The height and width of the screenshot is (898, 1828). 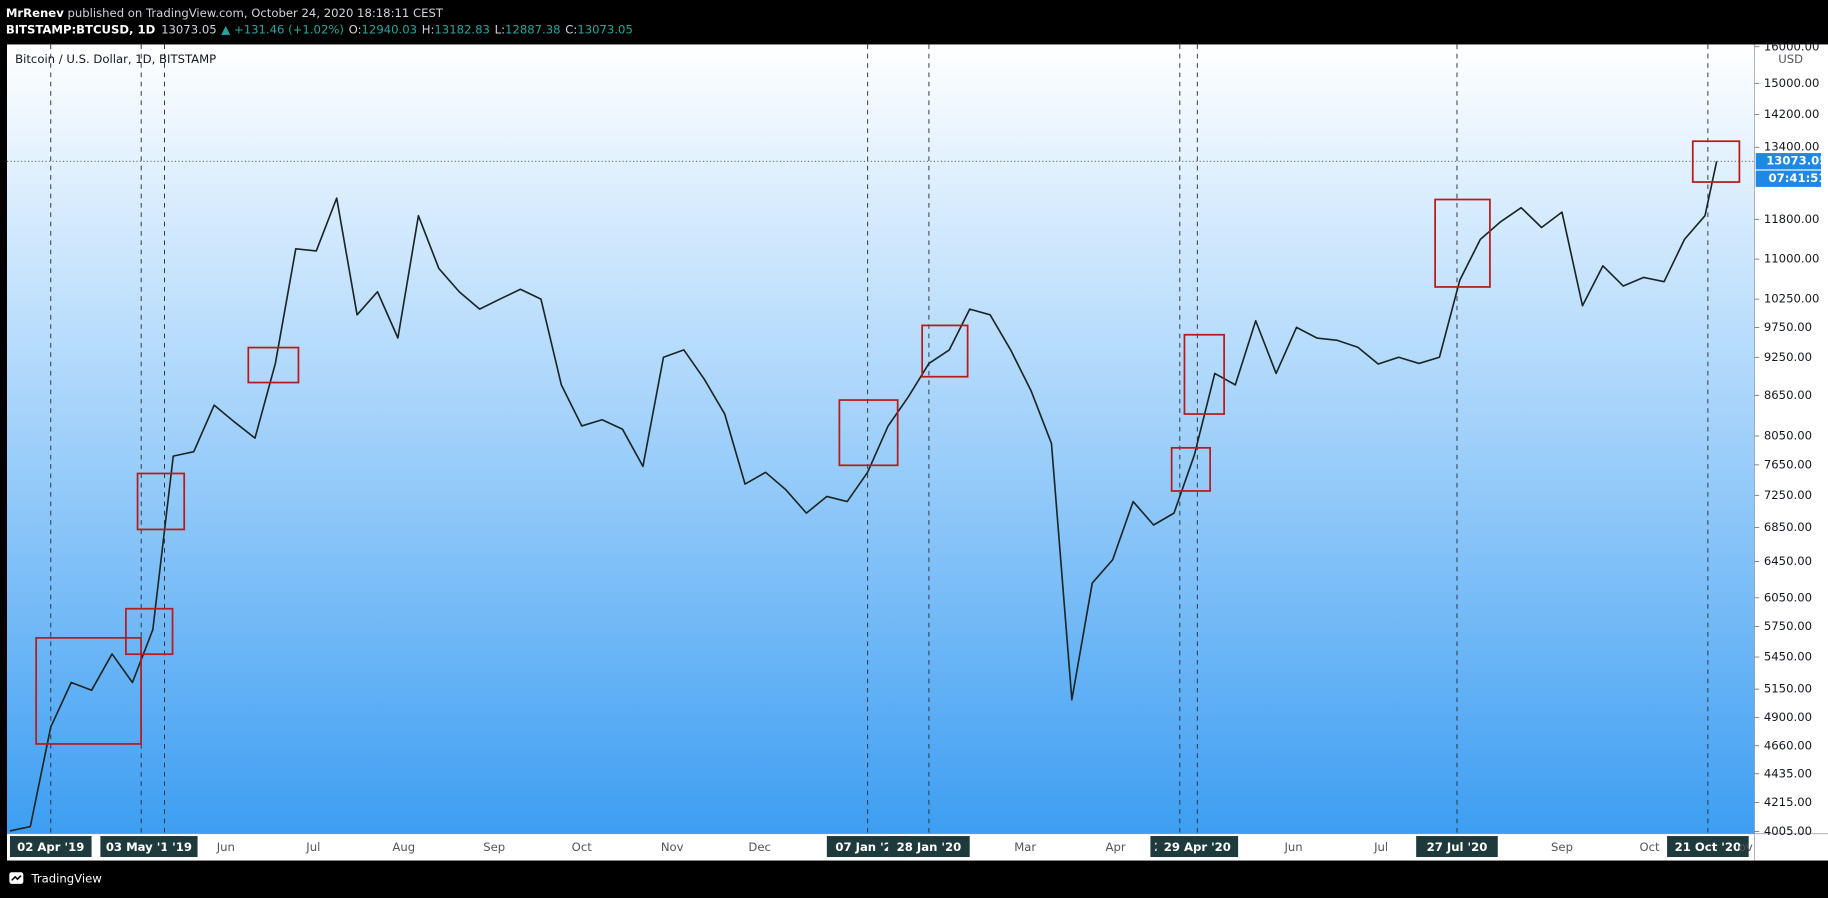 What do you see at coordinates (462, 29) in the screenshot?
I see `ohlc-value: 13182.83` at bounding box center [462, 29].